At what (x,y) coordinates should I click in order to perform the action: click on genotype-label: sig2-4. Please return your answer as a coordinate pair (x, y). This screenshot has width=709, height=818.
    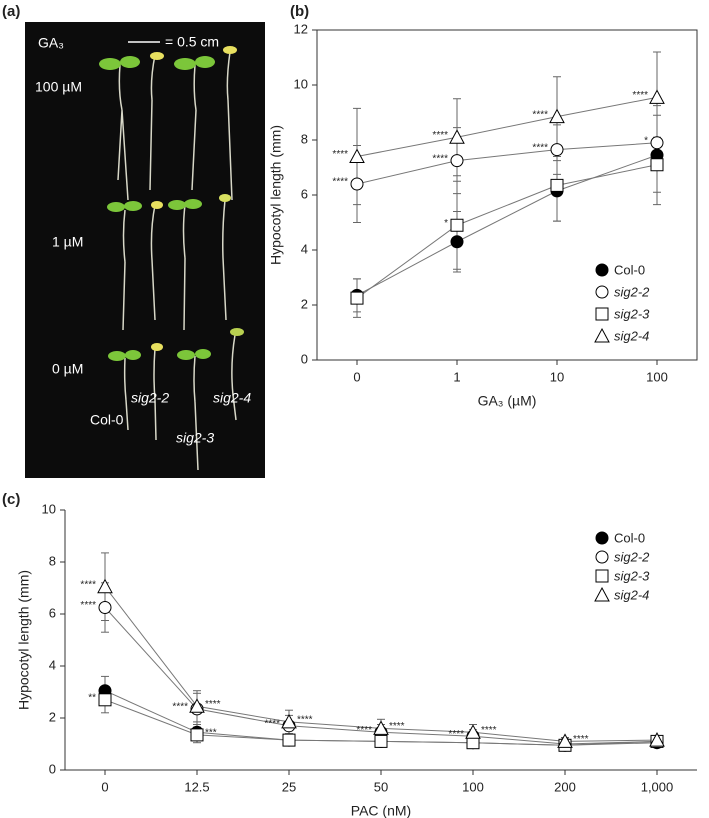
    Looking at the image, I should click on (232, 398).